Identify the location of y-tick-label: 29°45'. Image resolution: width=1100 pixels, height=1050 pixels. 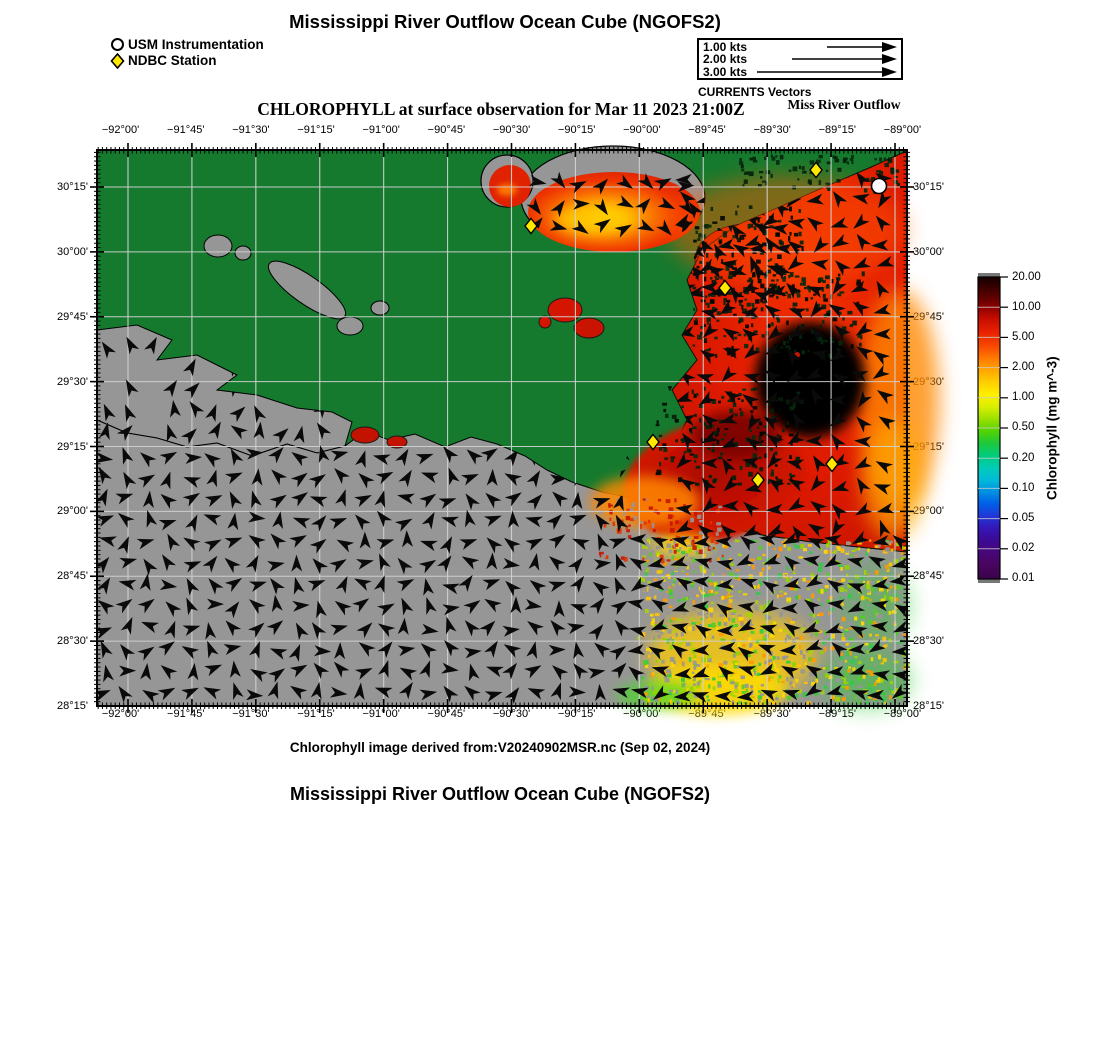
(72, 316).